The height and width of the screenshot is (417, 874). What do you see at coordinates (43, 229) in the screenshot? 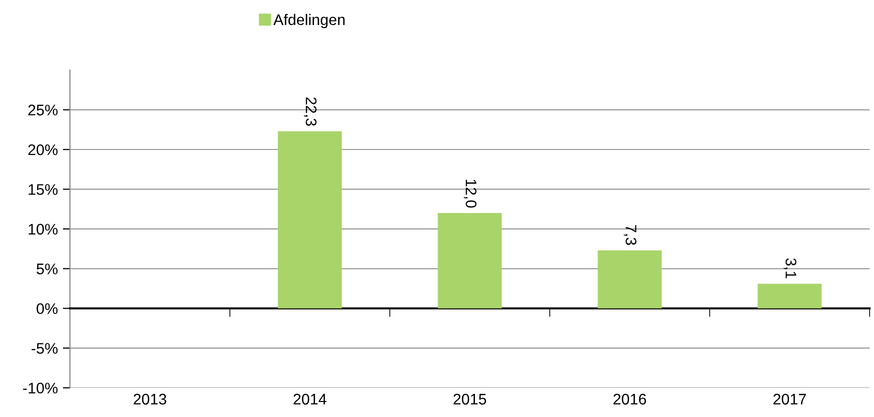
I see `y-tick-label: 10%` at bounding box center [43, 229].